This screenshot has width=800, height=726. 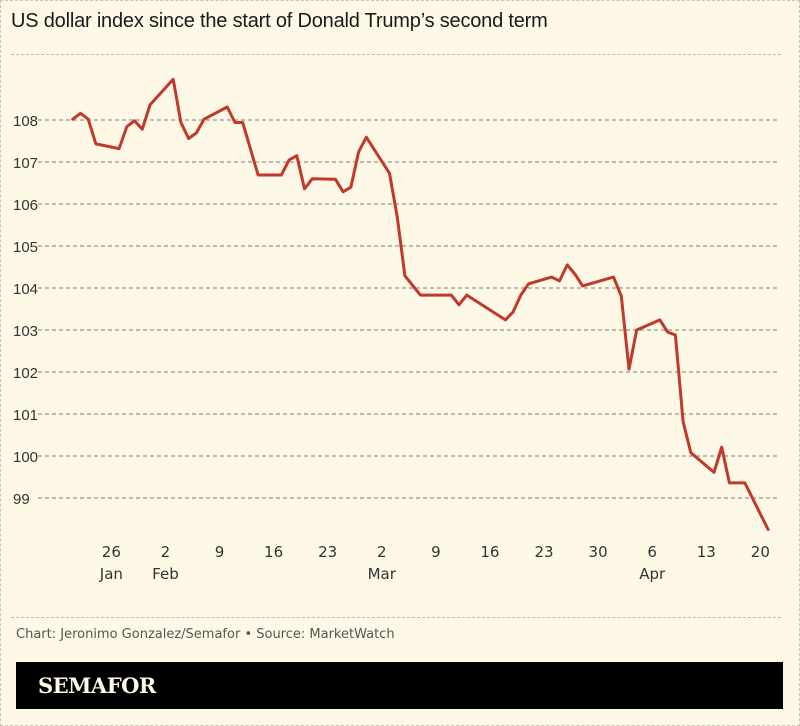 What do you see at coordinates (382, 574) in the screenshot?
I see `x-month-label: Mar` at bounding box center [382, 574].